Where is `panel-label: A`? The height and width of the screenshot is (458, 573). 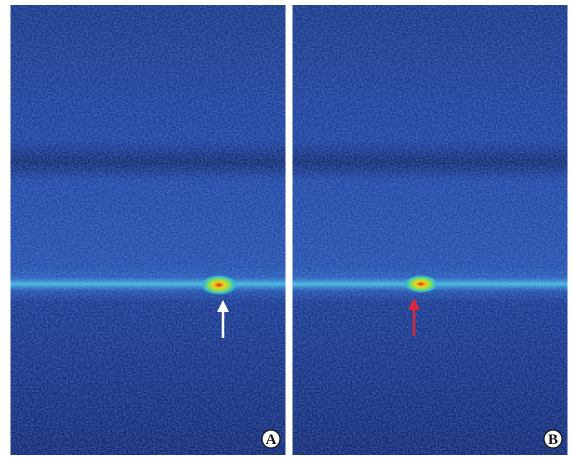
panel-label: A is located at coordinates (271, 440).